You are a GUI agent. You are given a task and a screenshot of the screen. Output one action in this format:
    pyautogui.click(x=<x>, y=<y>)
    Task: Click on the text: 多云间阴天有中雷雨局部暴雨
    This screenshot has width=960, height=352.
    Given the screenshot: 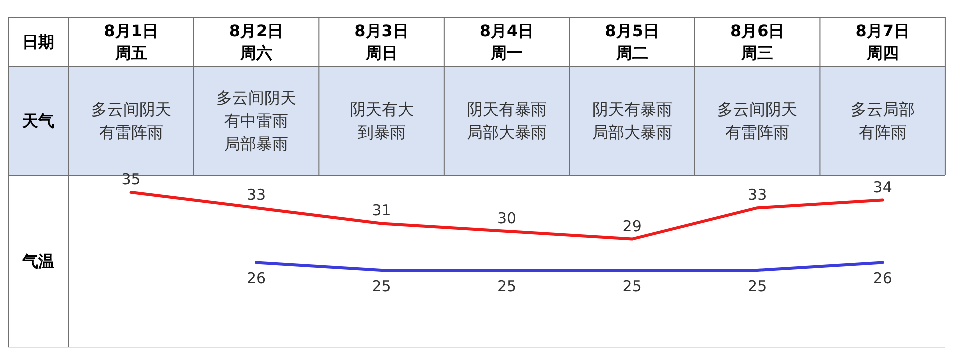 What is the action you would take?
    pyautogui.click(x=256, y=121)
    